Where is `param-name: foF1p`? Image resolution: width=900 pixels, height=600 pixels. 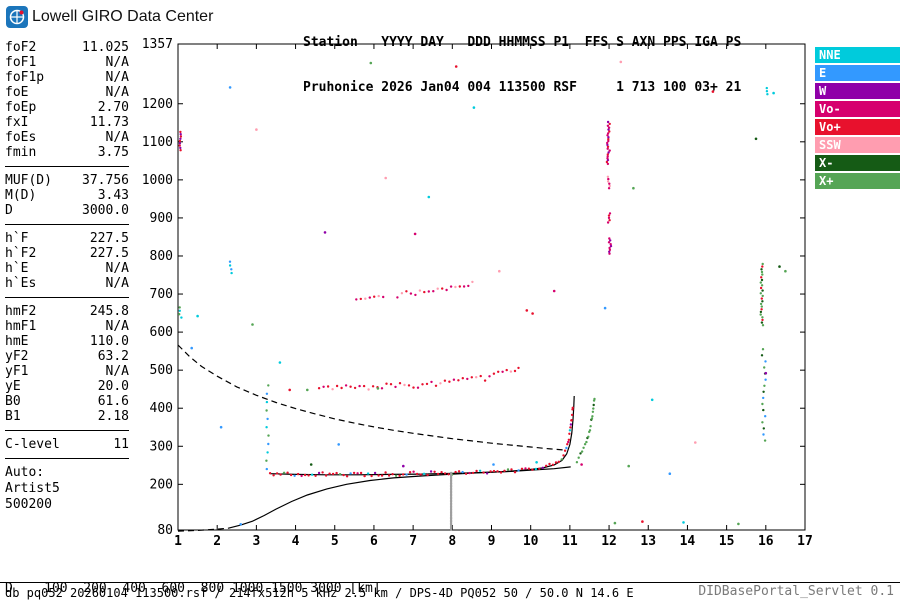
param-name: foF1p is located at coordinates (25, 77).